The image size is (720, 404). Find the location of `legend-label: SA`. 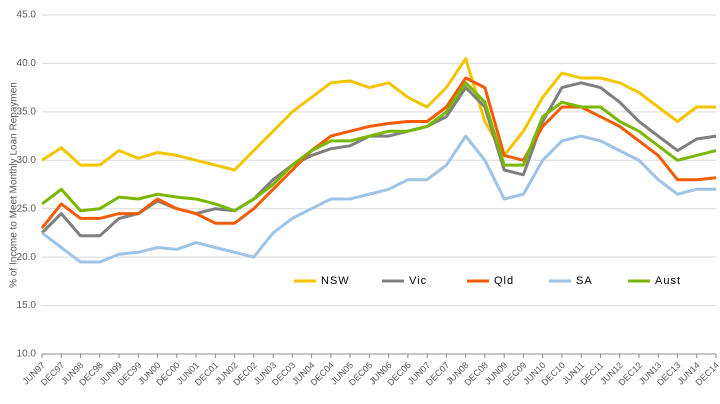

legend-label: SA is located at coordinates (584, 281).